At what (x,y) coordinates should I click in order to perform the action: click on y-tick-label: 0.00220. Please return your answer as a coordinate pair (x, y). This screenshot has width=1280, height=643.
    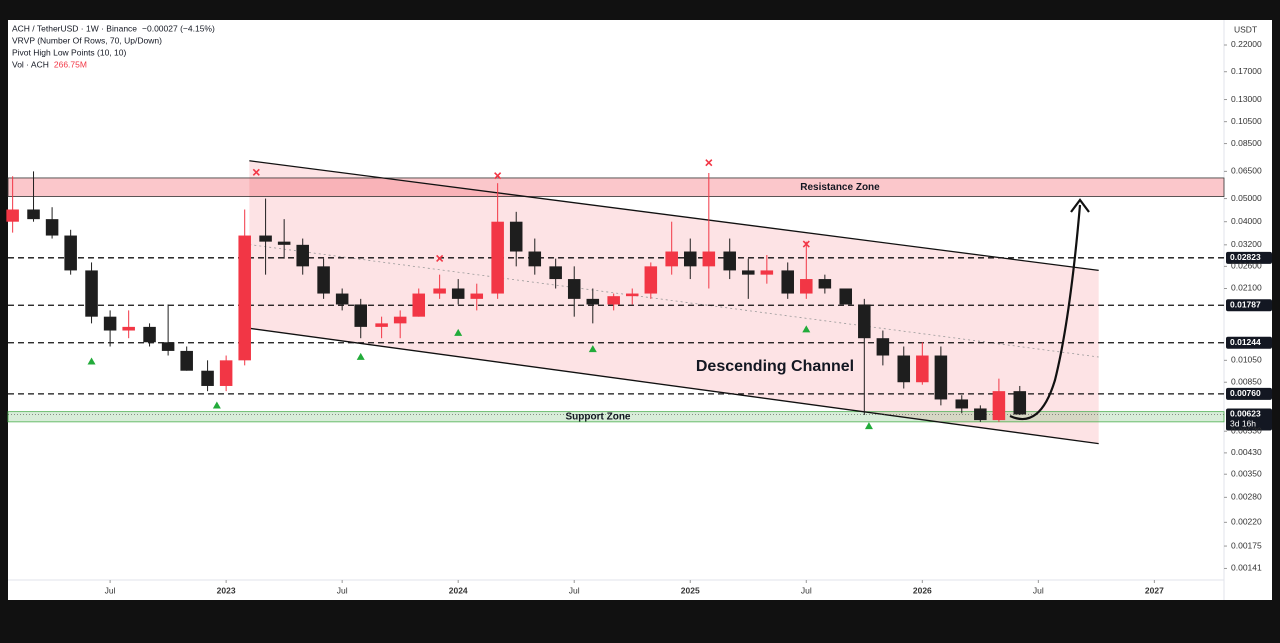
    Looking at the image, I should click on (1246, 522).